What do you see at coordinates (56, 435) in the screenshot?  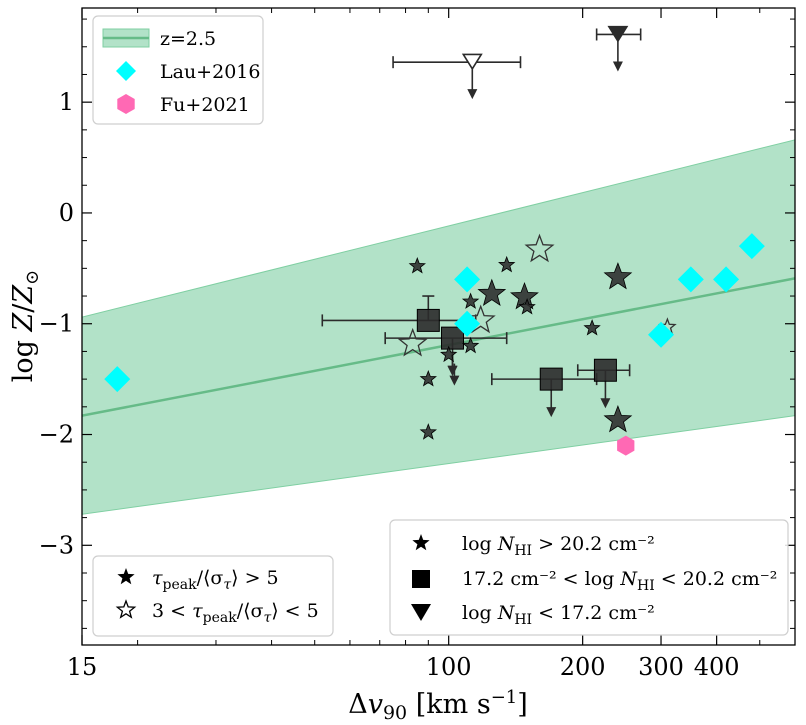 I see `y-tick-label: −2` at bounding box center [56, 435].